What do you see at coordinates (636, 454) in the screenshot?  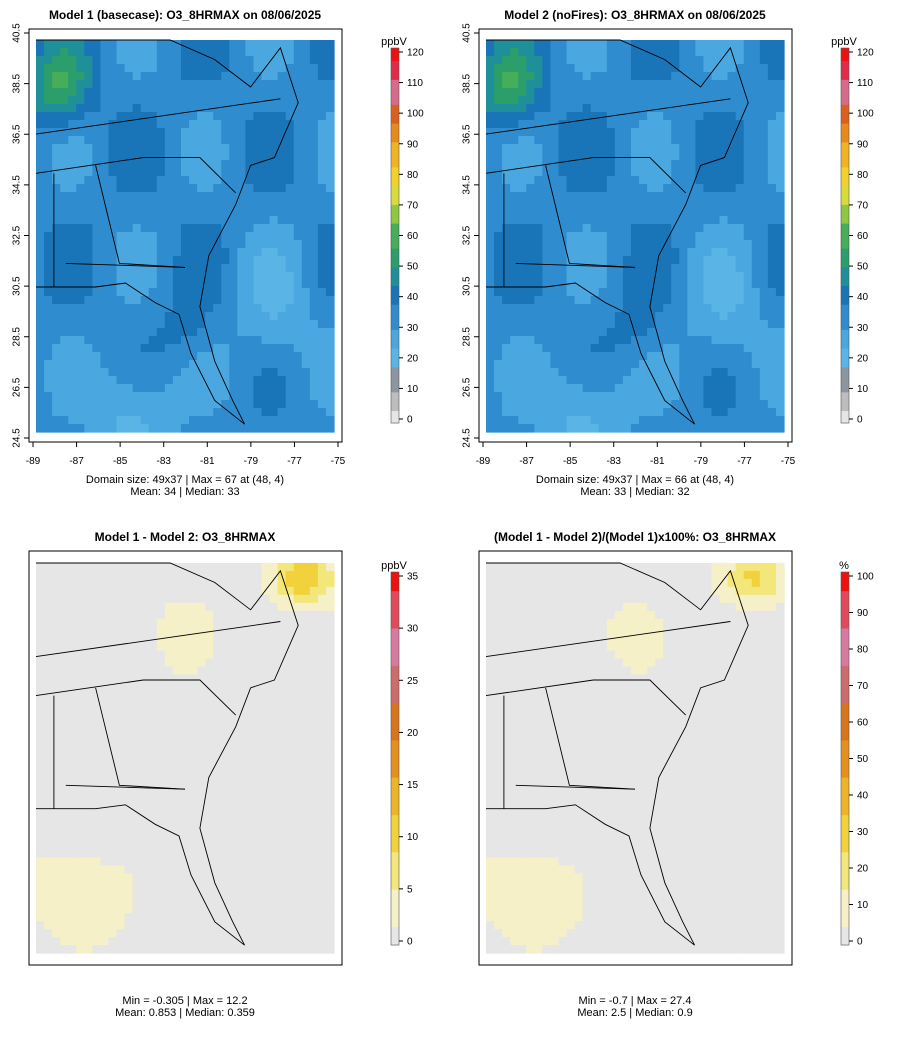 I see `x-axis: -89 -87 -85 -83 -81 -79 -77 -75` at bounding box center [636, 454].